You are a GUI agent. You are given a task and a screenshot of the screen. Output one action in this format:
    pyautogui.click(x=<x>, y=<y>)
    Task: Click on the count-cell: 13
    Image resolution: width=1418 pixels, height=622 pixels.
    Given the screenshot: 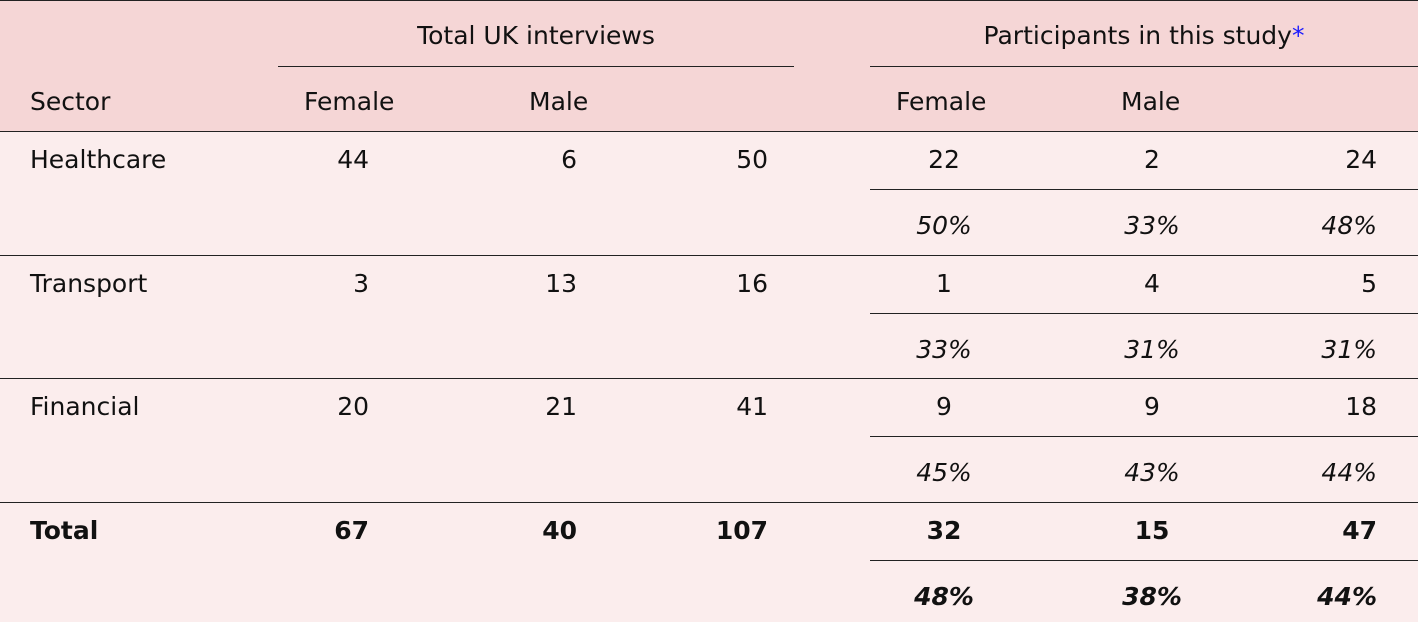 What is the action you would take?
    pyautogui.click(x=561, y=283)
    